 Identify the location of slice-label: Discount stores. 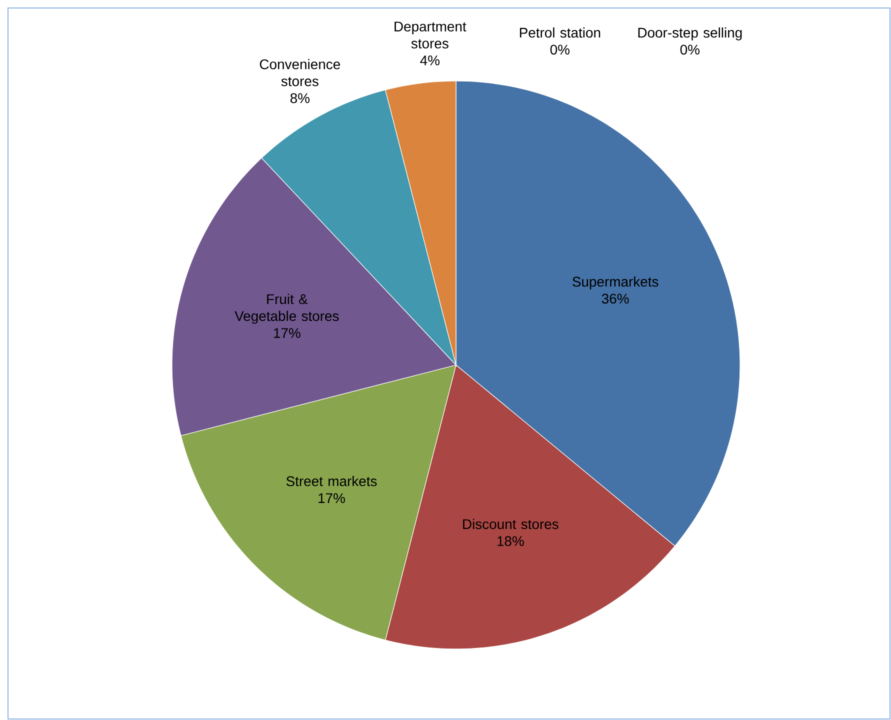
(510, 524).